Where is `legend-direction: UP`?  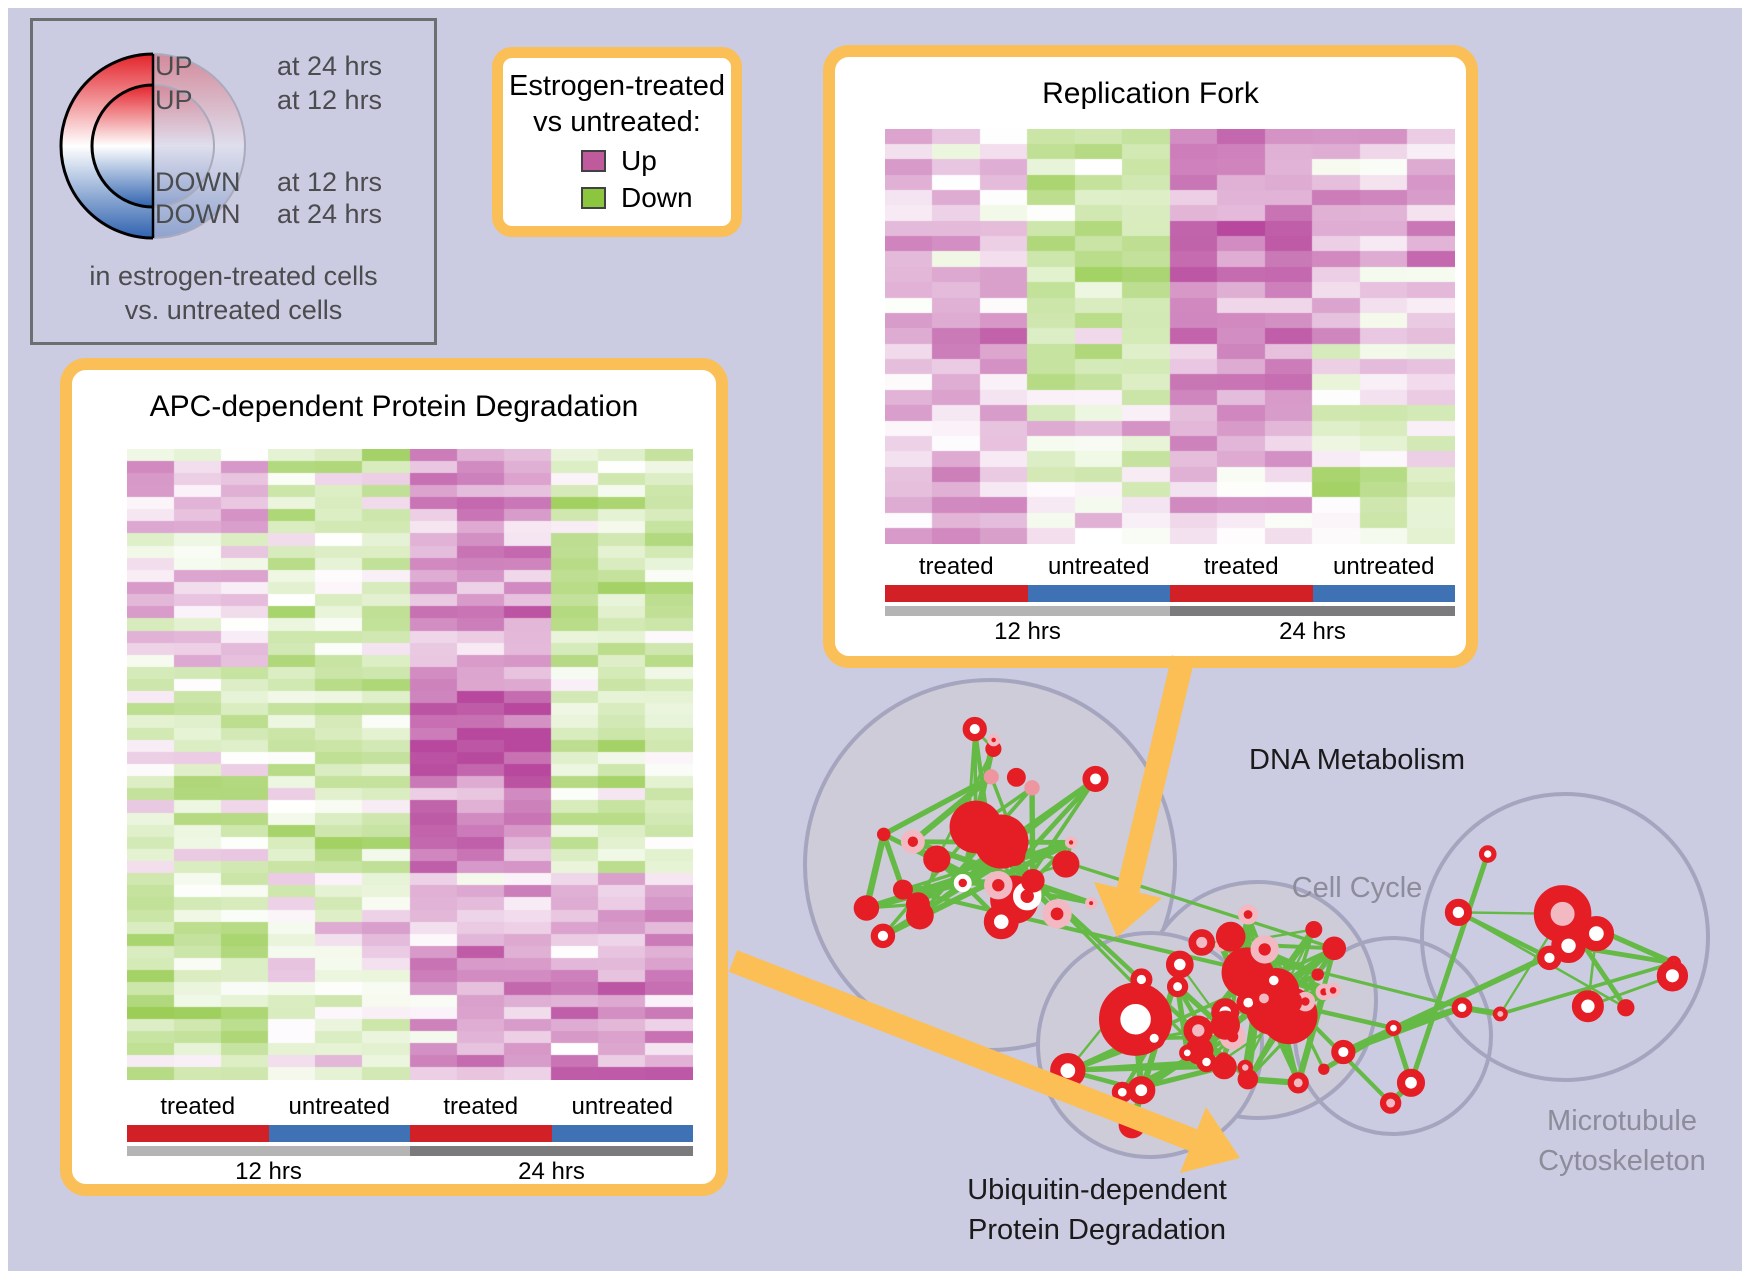 legend-direction: UP is located at coordinates (174, 66).